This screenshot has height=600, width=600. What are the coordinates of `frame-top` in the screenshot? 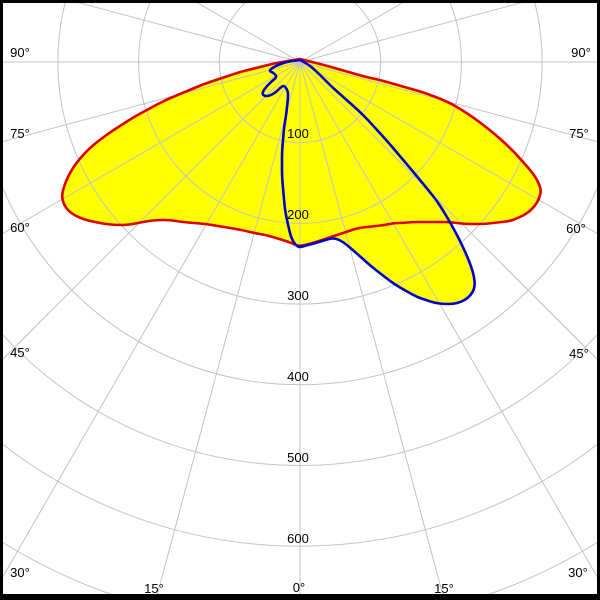 It's located at (300, 1).